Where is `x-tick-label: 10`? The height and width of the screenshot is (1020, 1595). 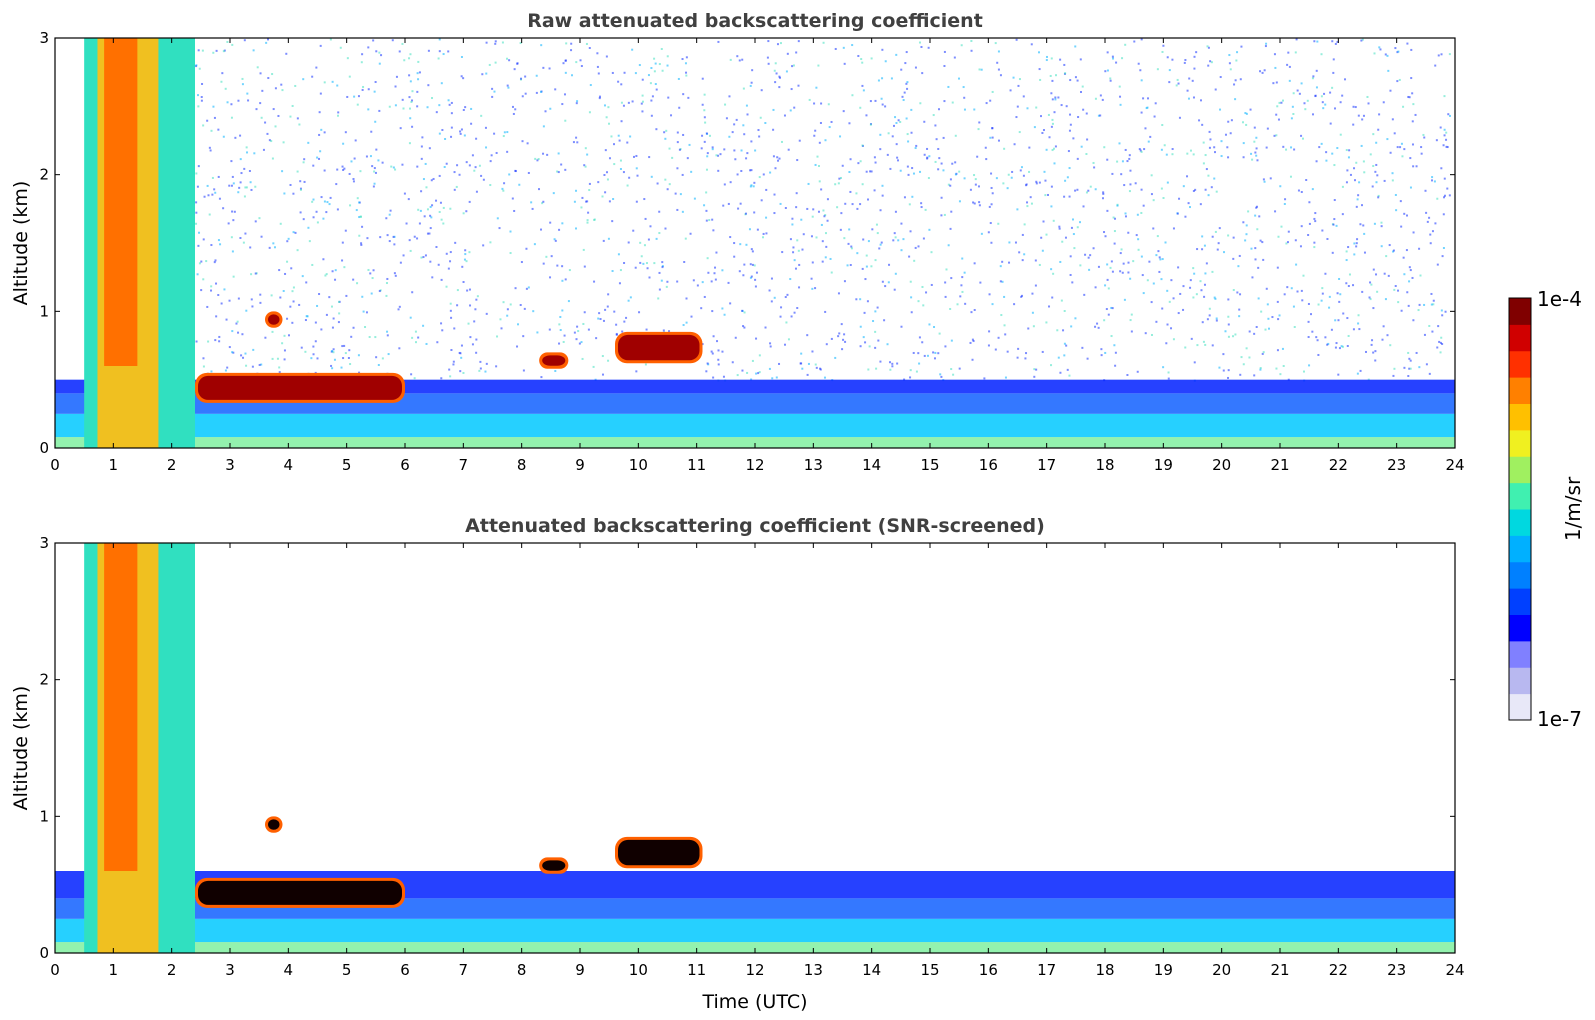 x-tick-label: 10 is located at coordinates (638, 465).